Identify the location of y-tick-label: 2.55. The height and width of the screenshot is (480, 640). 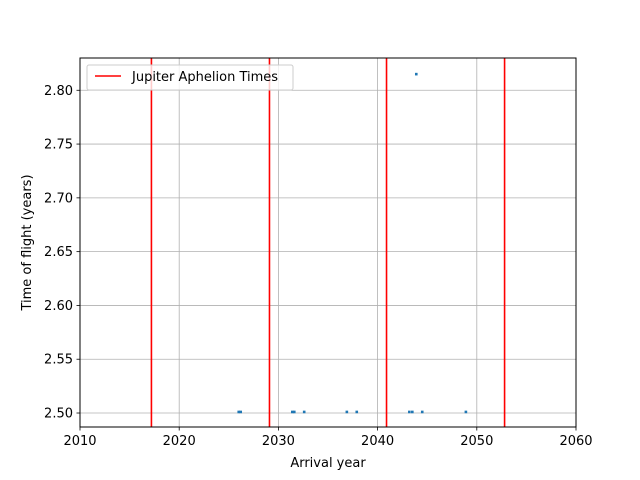
(58, 360).